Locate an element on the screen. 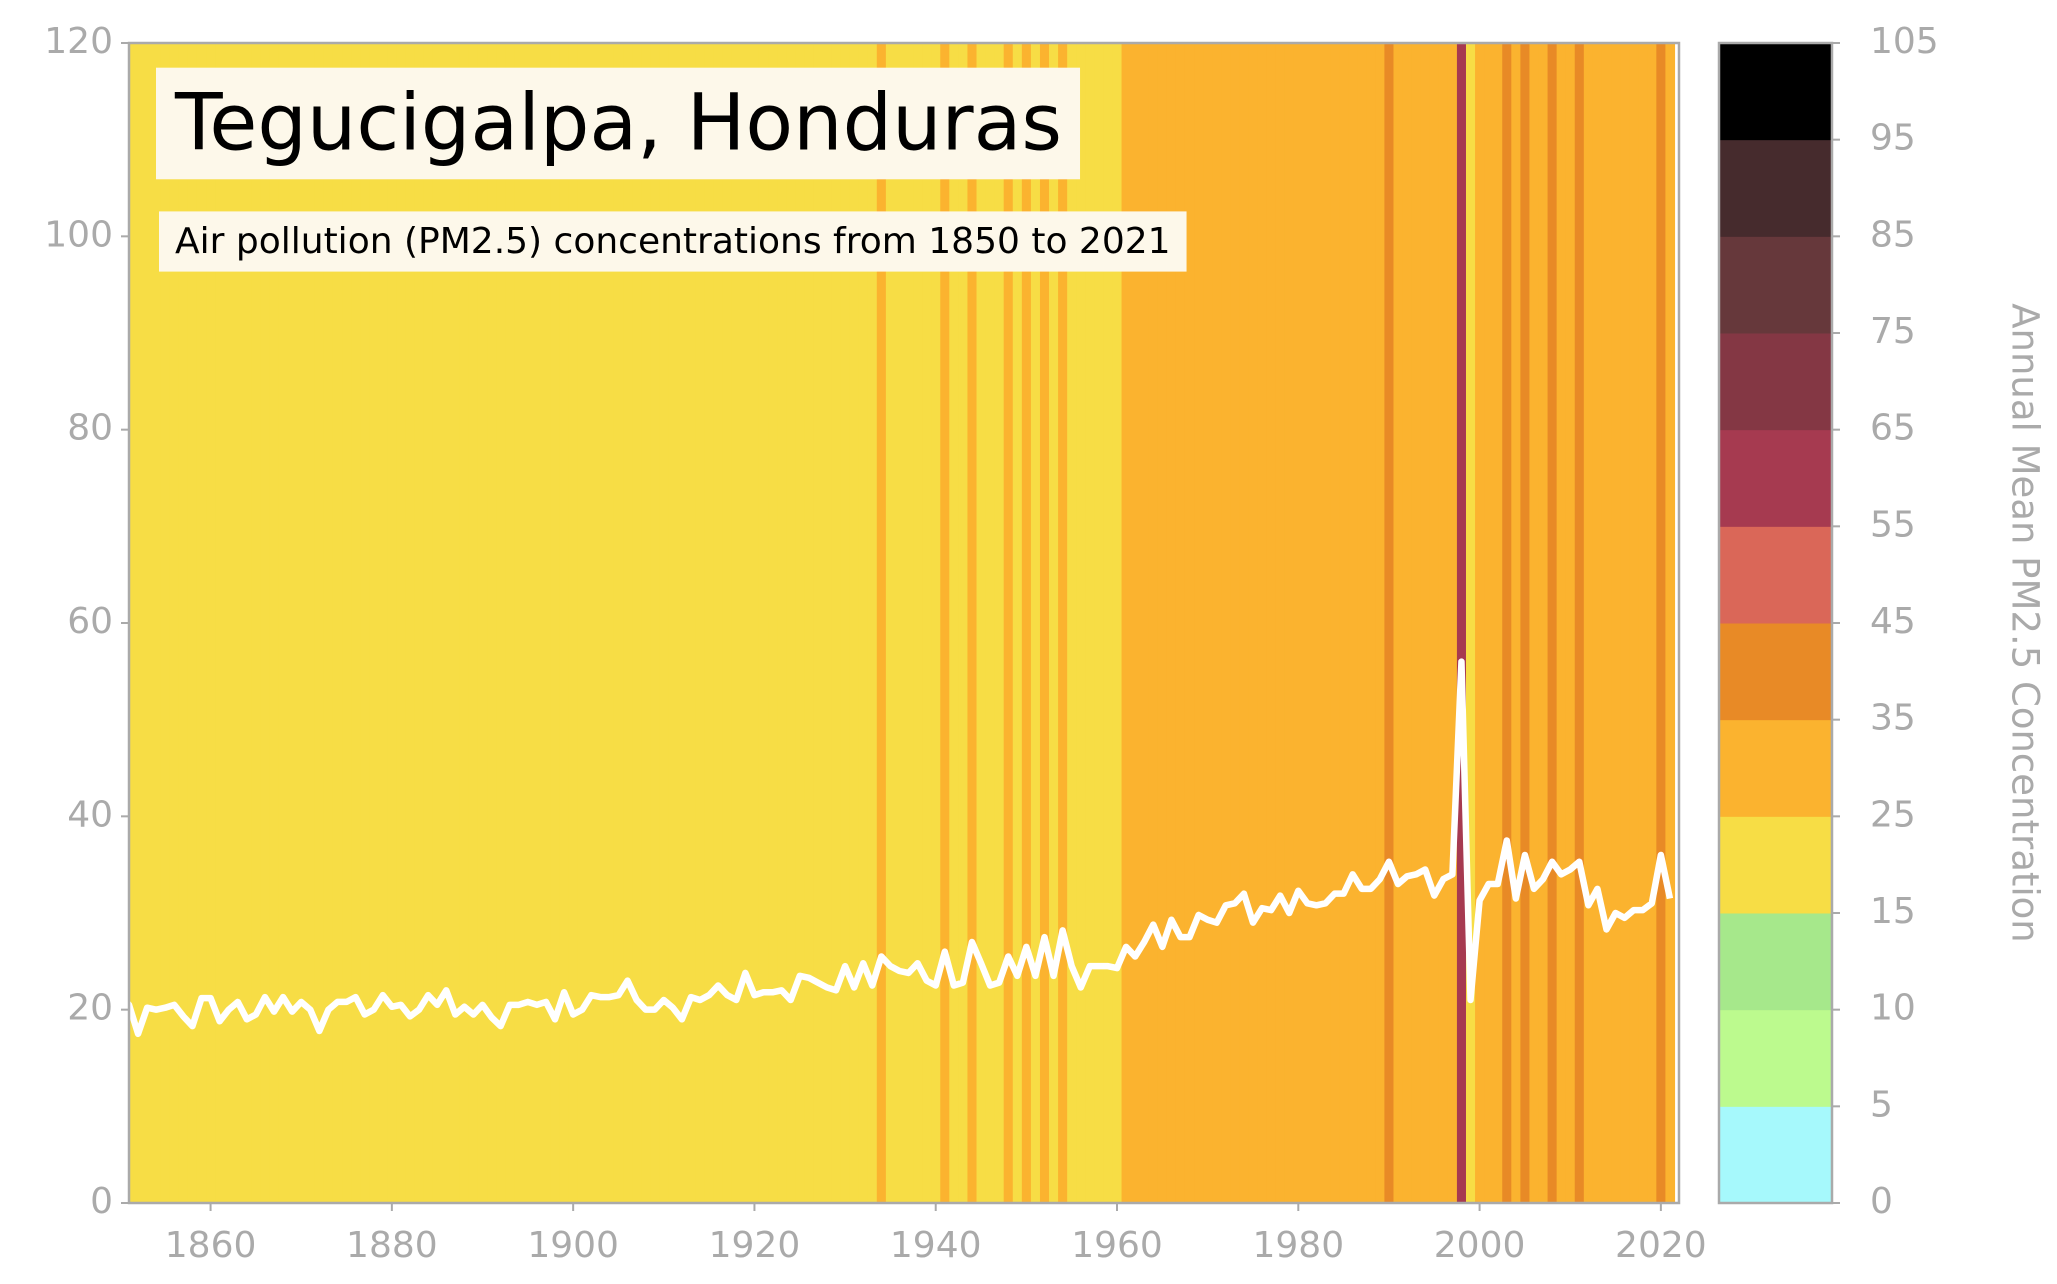  y-tick-label: 120 is located at coordinates (78, 41).